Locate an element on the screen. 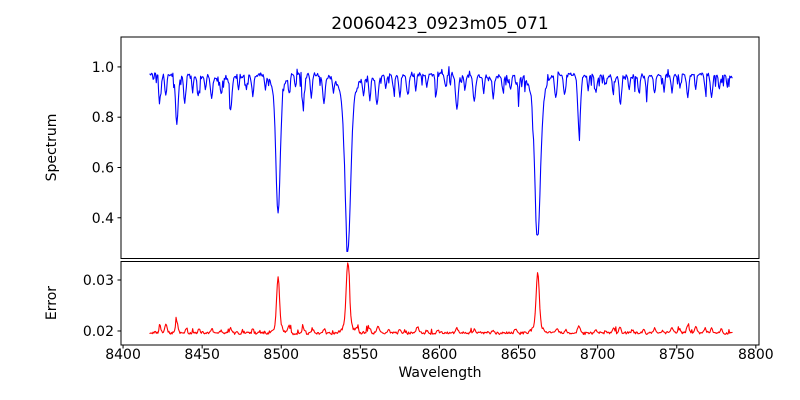 This screenshot has width=800, height=400. x-tick-label: 8600 is located at coordinates (440, 355).